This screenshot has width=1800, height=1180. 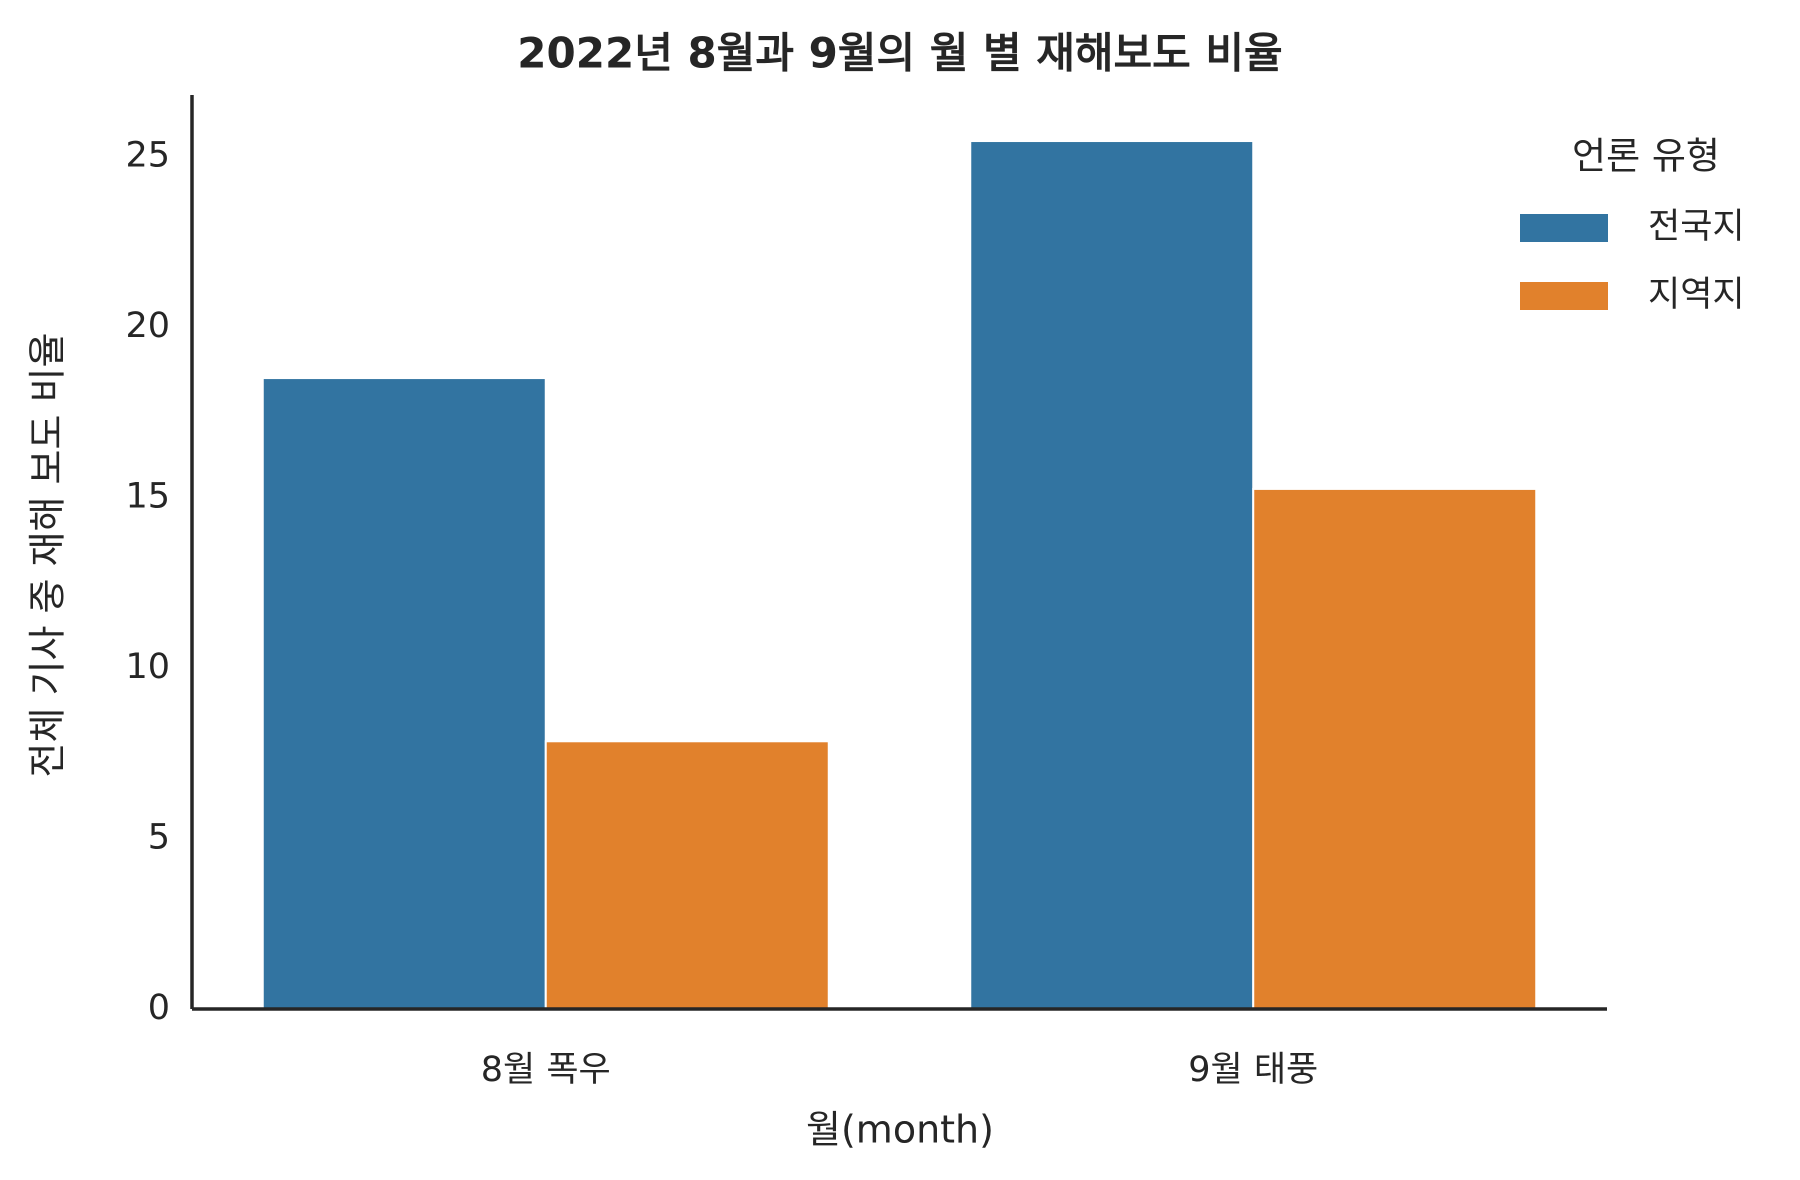 What do you see at coordinates (546, 1070) in the screenshot?
I see `x-tick-label: 8월 폭우` at bounding box center [546, 1070].